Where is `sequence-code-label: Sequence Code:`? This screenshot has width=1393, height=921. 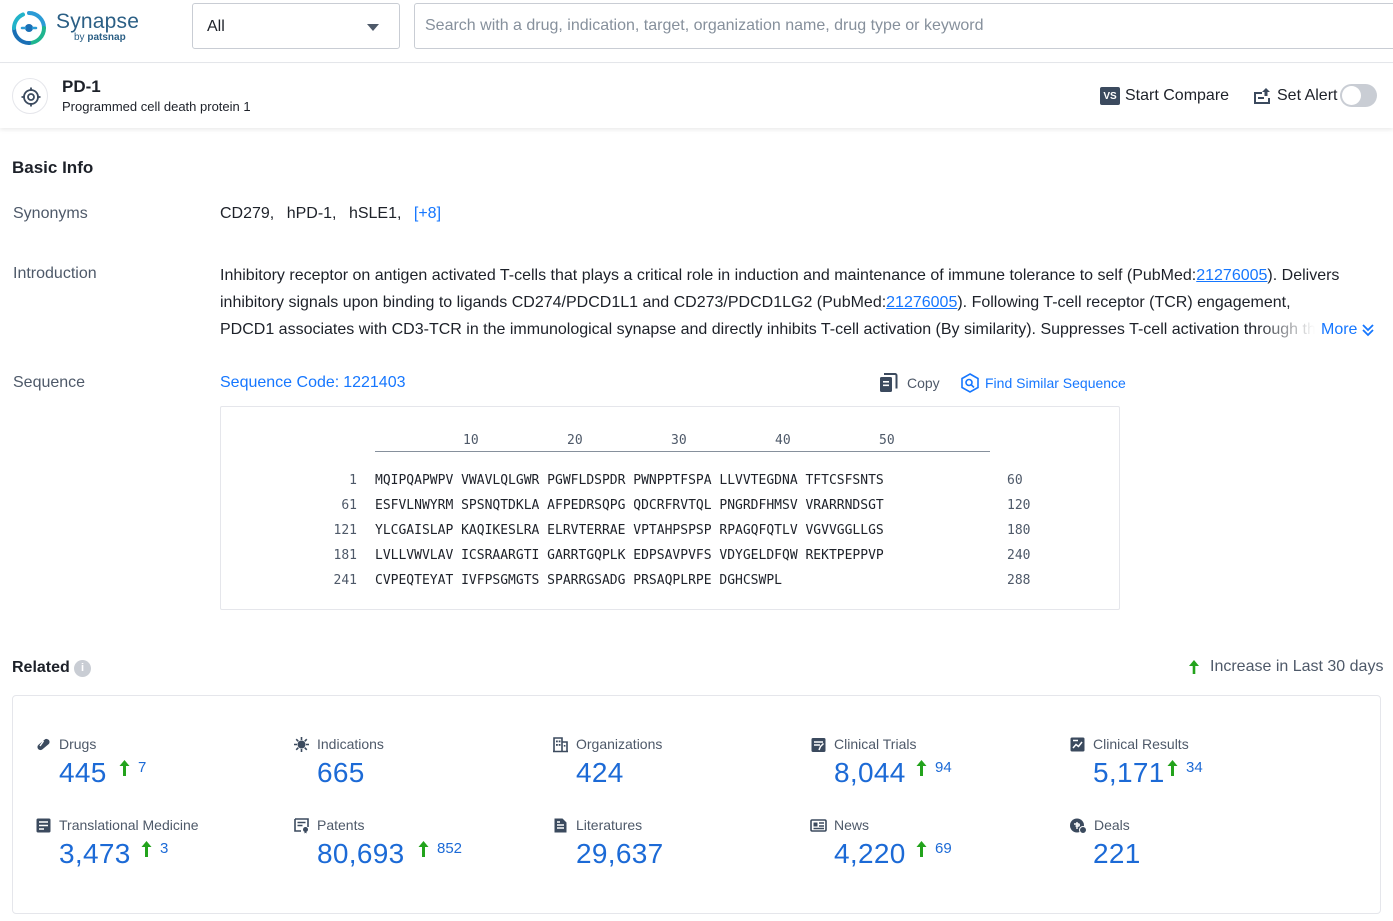 sequence-code-label: Sequence Code: is located at coordinates (279, 382).